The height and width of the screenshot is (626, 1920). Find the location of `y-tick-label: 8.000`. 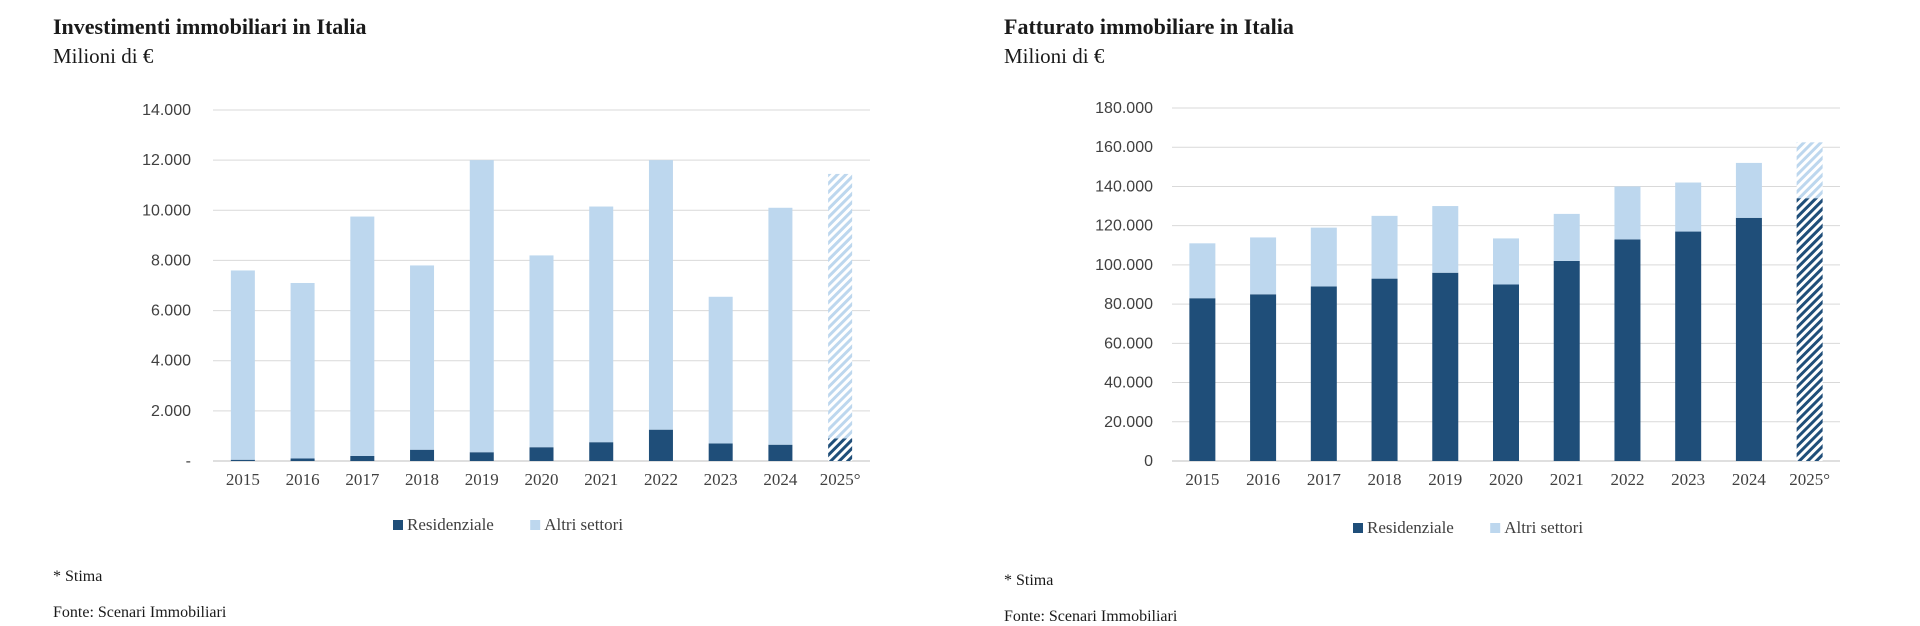

y-tick-label: 8.000 is located at coordinates (171, 260).